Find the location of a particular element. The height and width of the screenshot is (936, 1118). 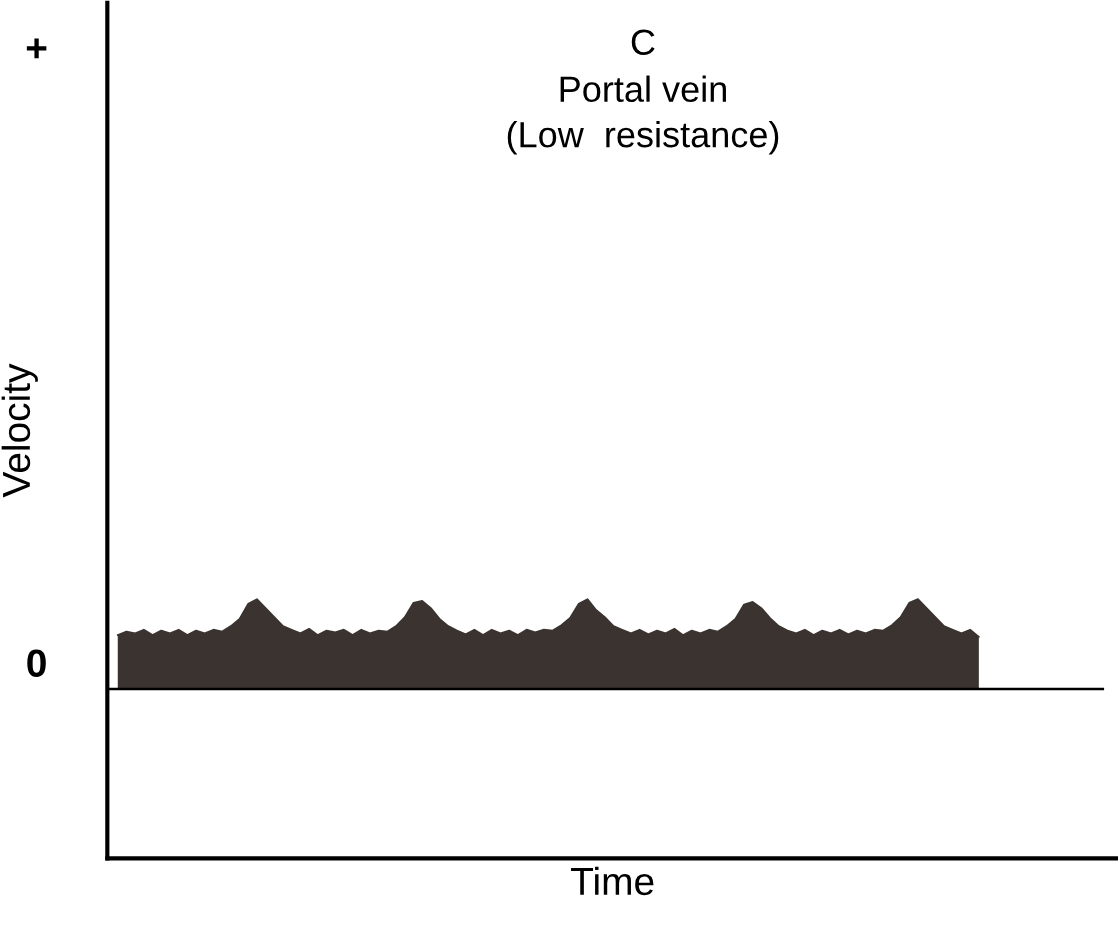

x-axis-title: Time is located at coordinates (612, 881).